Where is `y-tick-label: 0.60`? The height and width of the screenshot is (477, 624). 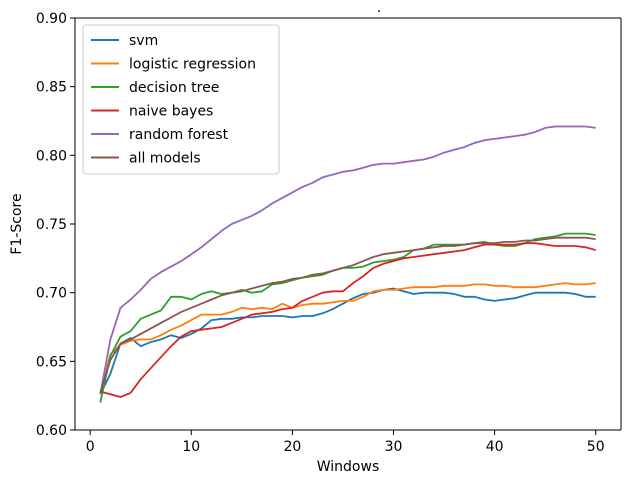 y-tick-label: 0.60 is located at coordinates (51, 431).